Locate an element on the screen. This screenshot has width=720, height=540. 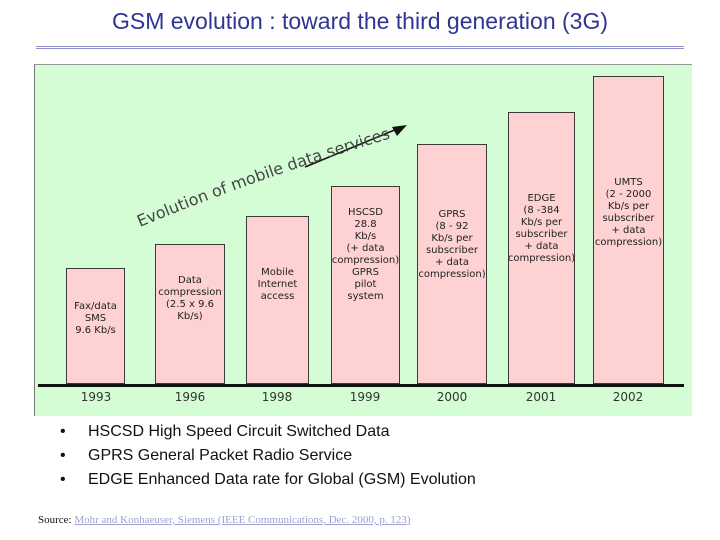
arrow-head is located at coordinates (399, 130).